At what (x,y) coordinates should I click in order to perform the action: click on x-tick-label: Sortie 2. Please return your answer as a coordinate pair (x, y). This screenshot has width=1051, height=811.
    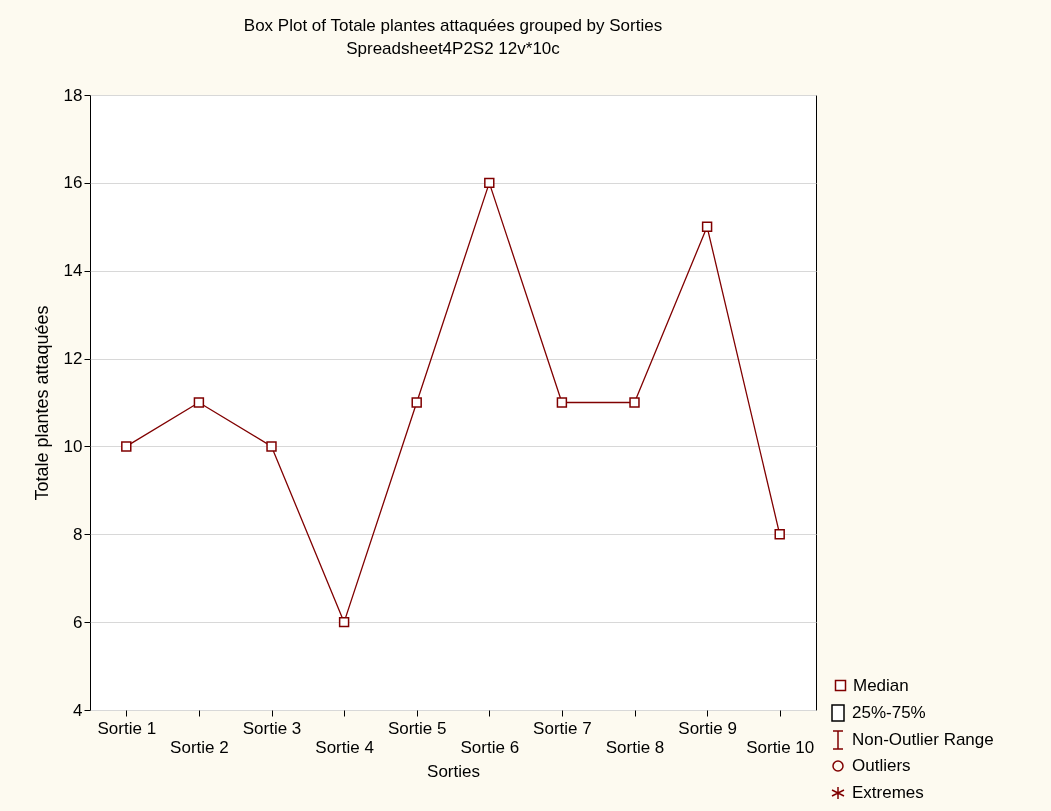
    Looking at the image, I should click on (199, 747).